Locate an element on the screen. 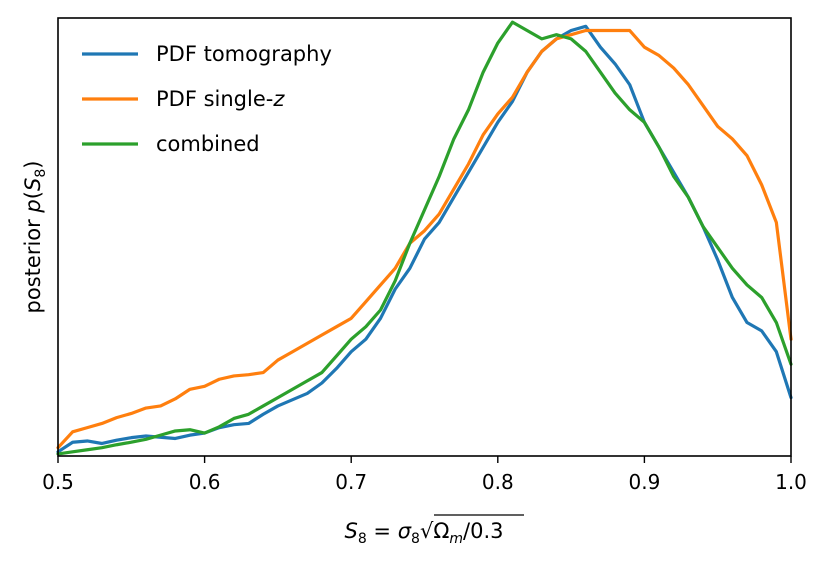 The width and height of the screenshot is (831, 566). legend-label-pdf-single-z: PDF single-z is located at coordinates (220, 99).